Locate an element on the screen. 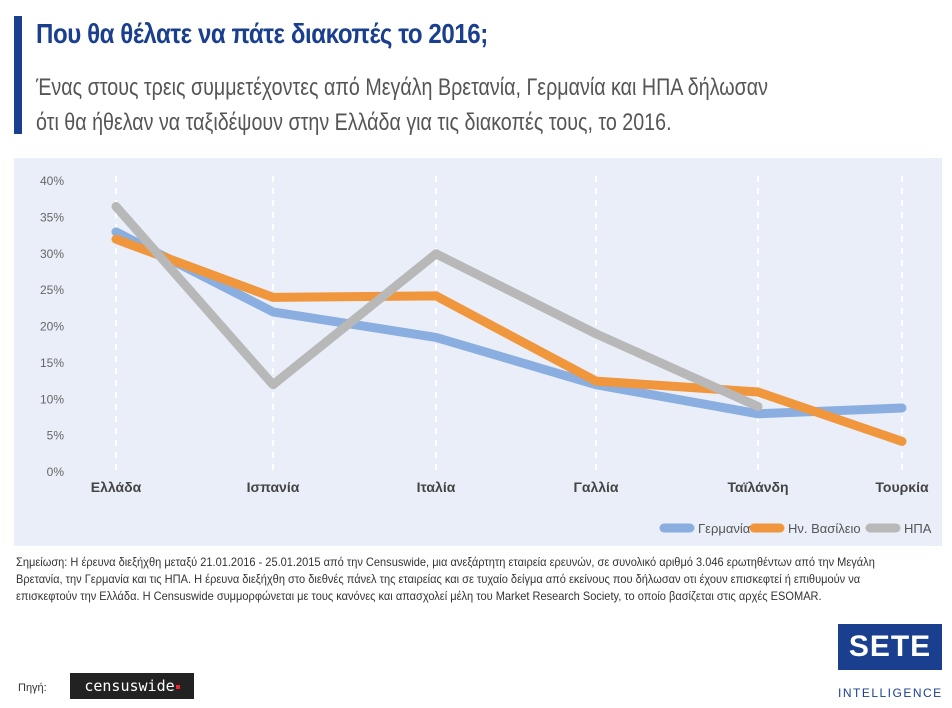  y-tick-label: 30% is located at coordinates (52, 254).